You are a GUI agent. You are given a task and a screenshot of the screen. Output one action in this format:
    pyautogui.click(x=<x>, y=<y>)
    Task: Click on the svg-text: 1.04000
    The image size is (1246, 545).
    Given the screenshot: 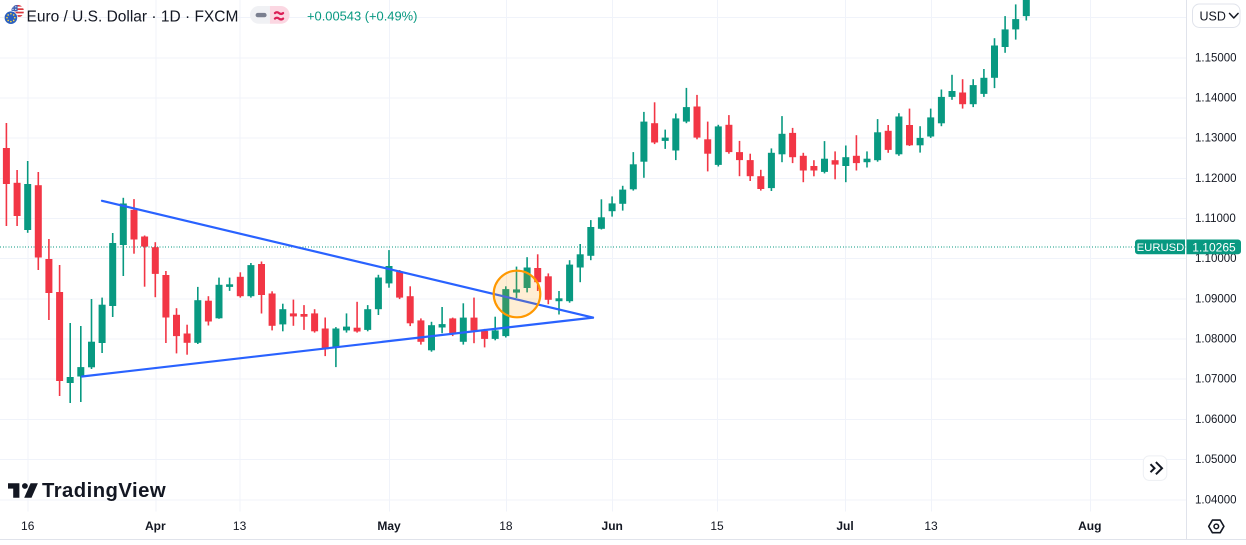 What is the action you would take?
    pyautogui.click(x=1216, y=500)
    